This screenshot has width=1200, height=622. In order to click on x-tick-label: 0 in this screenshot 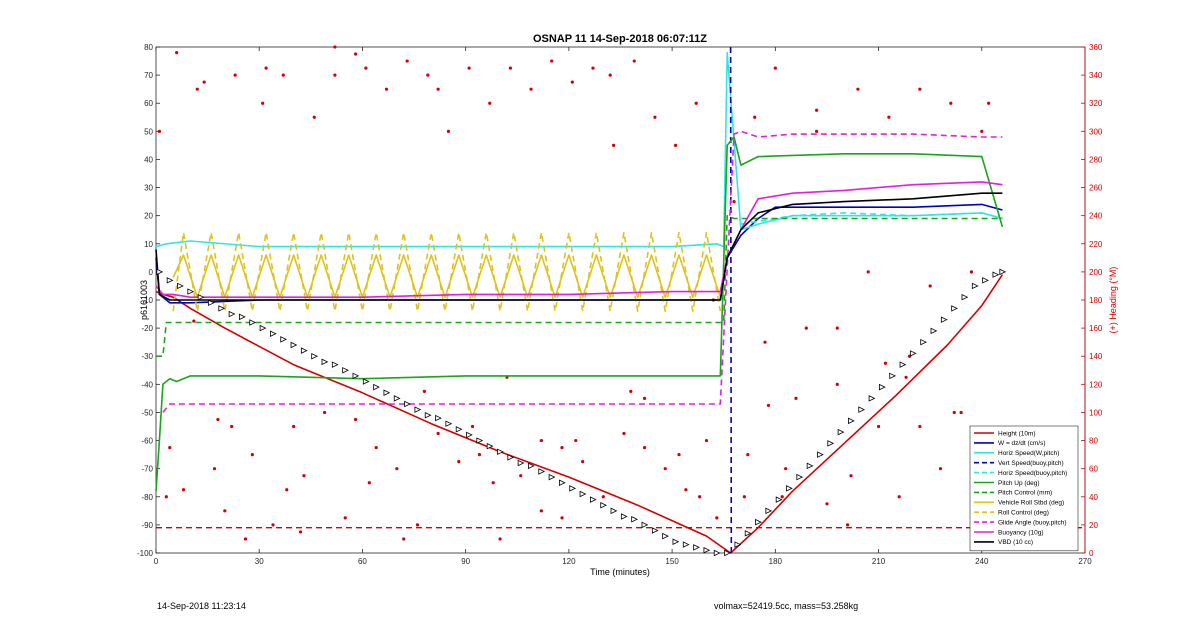, I will do `click(156, 561)`.